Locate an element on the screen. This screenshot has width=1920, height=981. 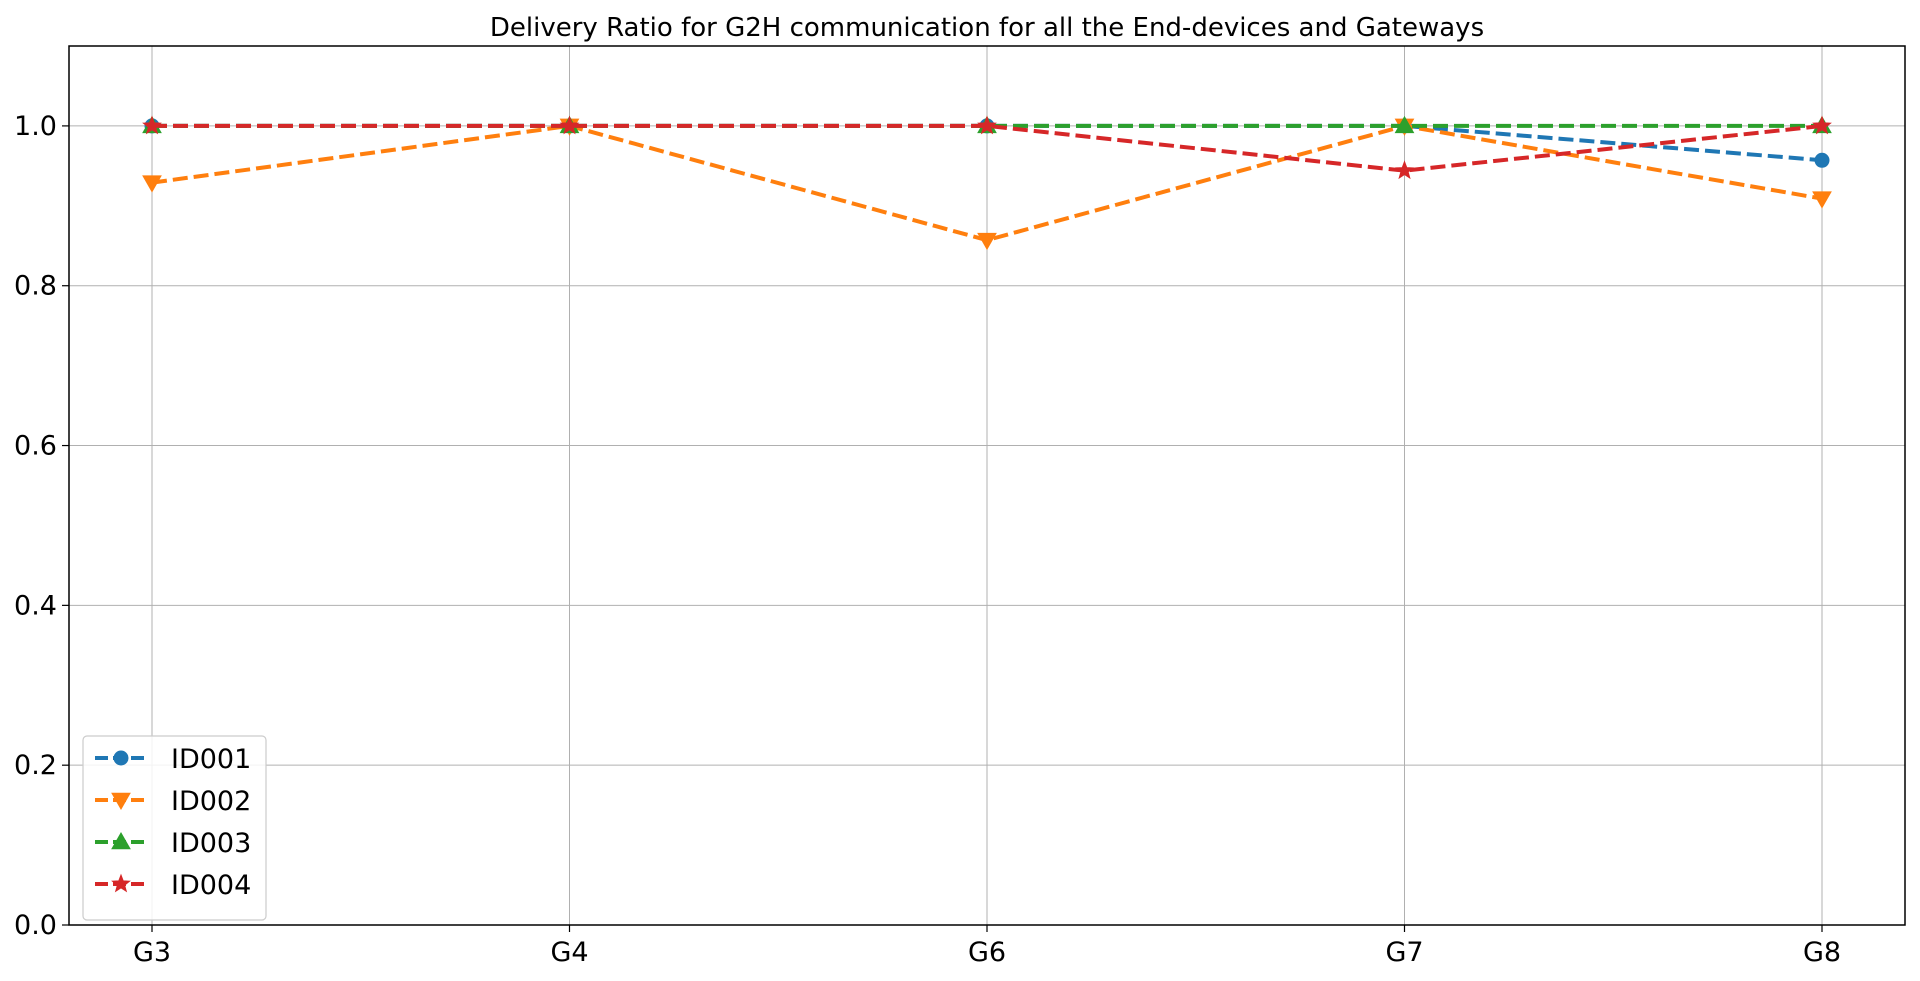
legend-label: ID001 is located at coordinates (211, 759).